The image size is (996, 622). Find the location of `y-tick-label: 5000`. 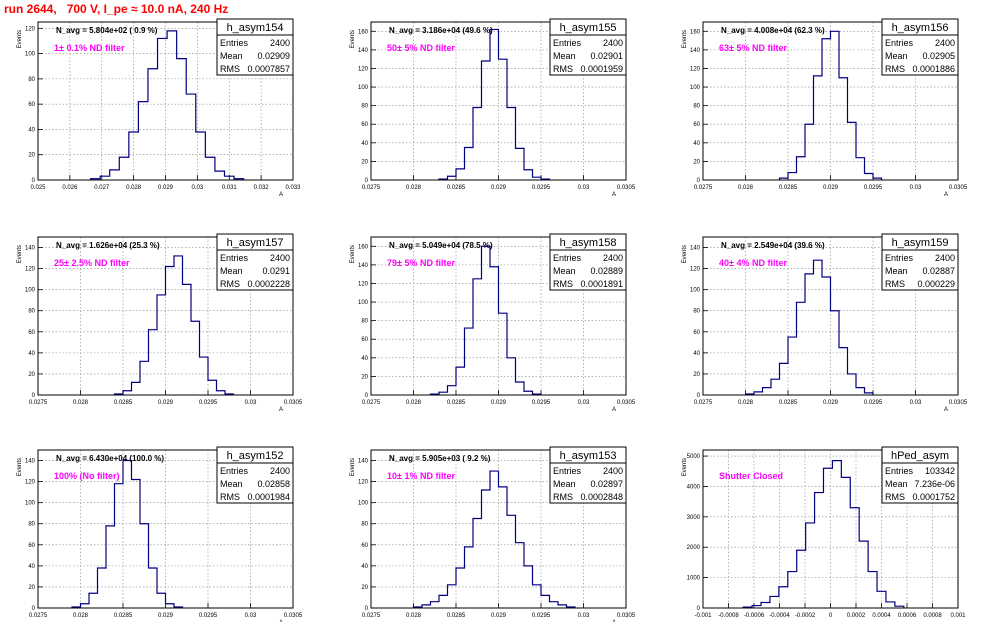

y-tick-label: 5000 is located at coordinates (694, 457).